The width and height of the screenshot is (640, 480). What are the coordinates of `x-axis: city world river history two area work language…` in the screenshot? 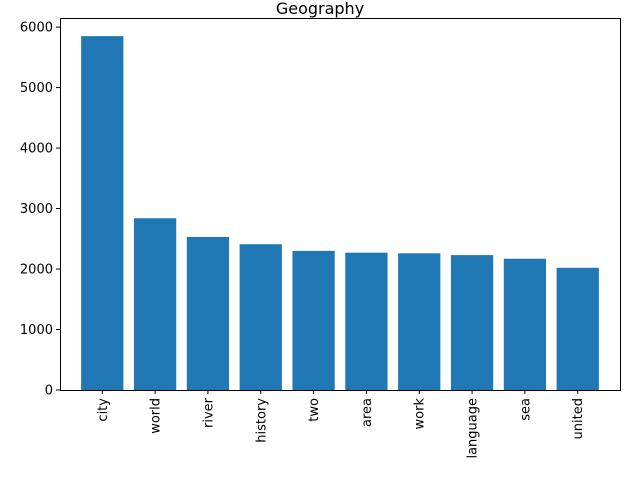 It's located at (341, 424).